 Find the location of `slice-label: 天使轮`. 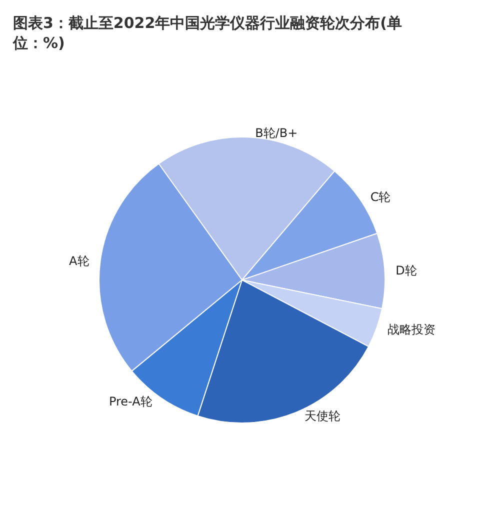

slice-label: 天使轮 is located at coordinates (322, 416).